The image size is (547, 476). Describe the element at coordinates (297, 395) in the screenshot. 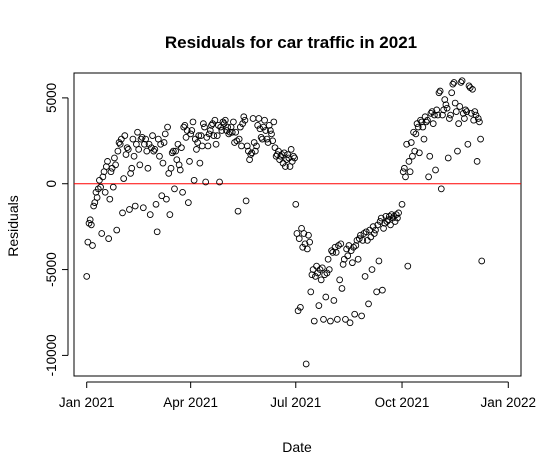

I see `x-axis: Jan 2021 Apr 2021 Jul 2021 Oct 2021 Jan 2022` at that location.